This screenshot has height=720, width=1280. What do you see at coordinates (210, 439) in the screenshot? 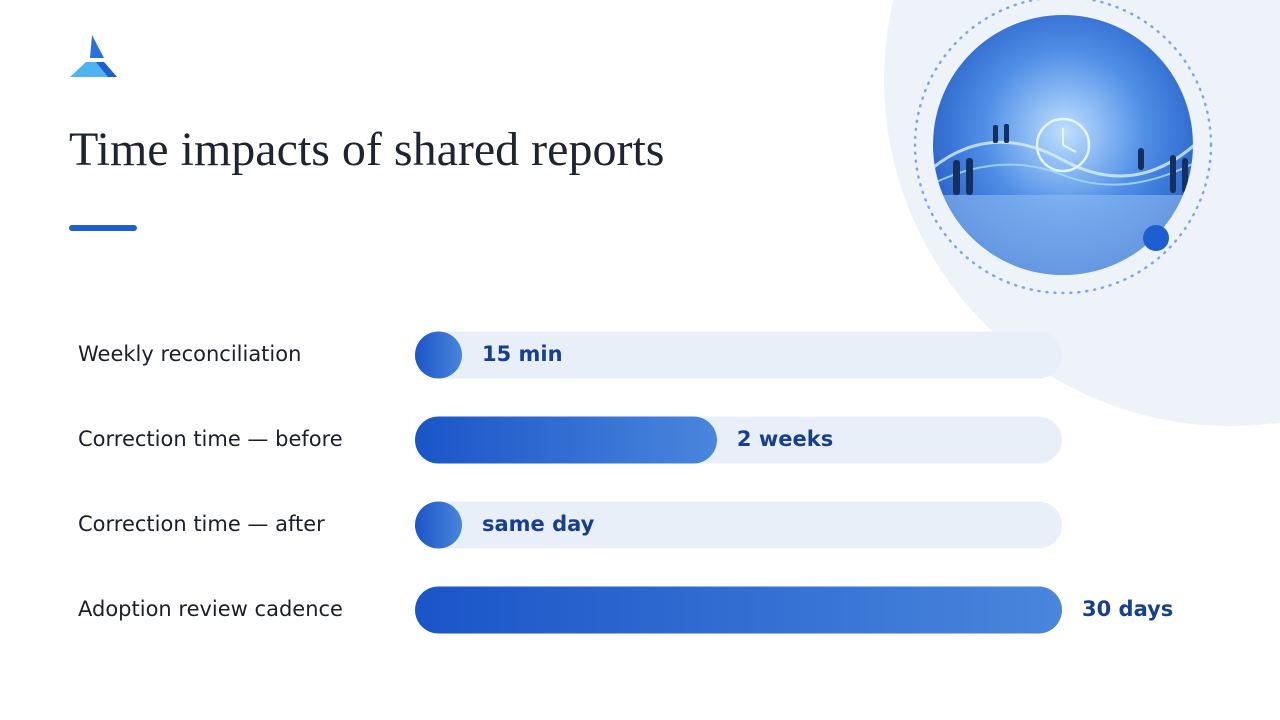
I see `category-label: Correction time — before` at bounding box center [210, 439].